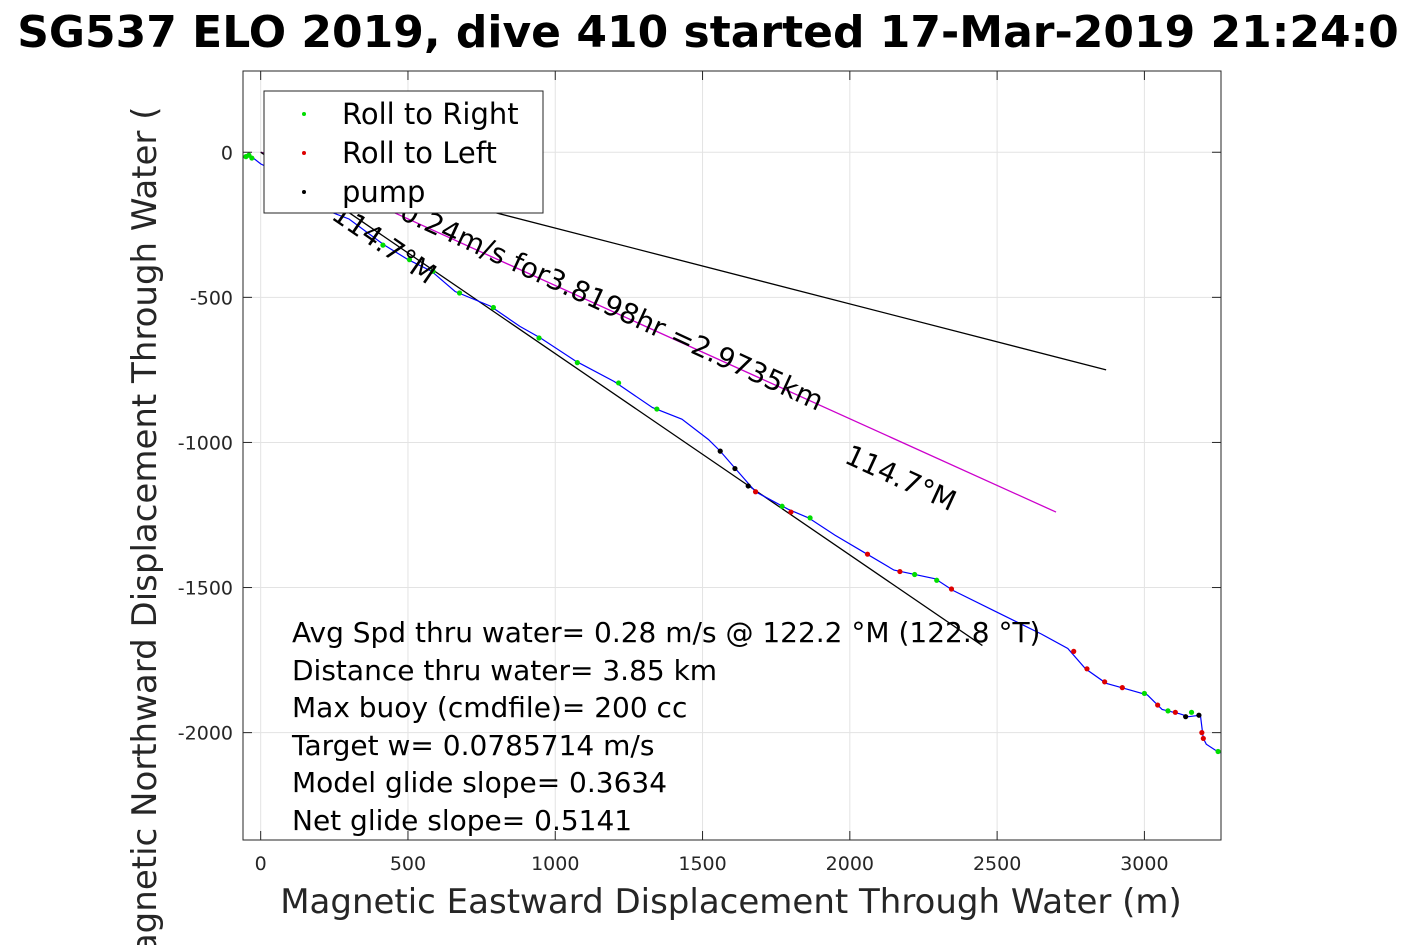 The image size is (1417, 945). Describe the element at coordinates (479, 782) in the screenshot. I see `stat-model-glide-slope: Model glide slope= 0.3634` at that location.